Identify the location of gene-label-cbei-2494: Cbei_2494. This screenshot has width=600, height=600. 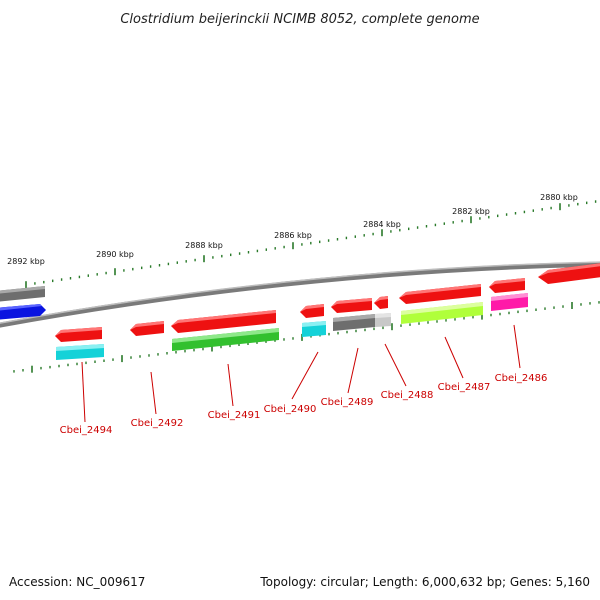
(86, 430).